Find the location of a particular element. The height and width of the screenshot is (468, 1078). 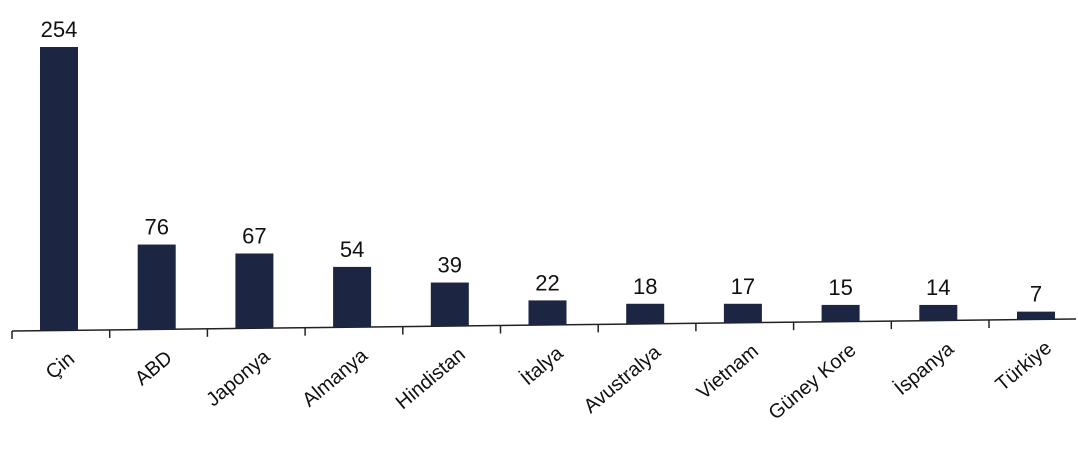

category-label-5: İtalya is located at coordinates (542, 365).